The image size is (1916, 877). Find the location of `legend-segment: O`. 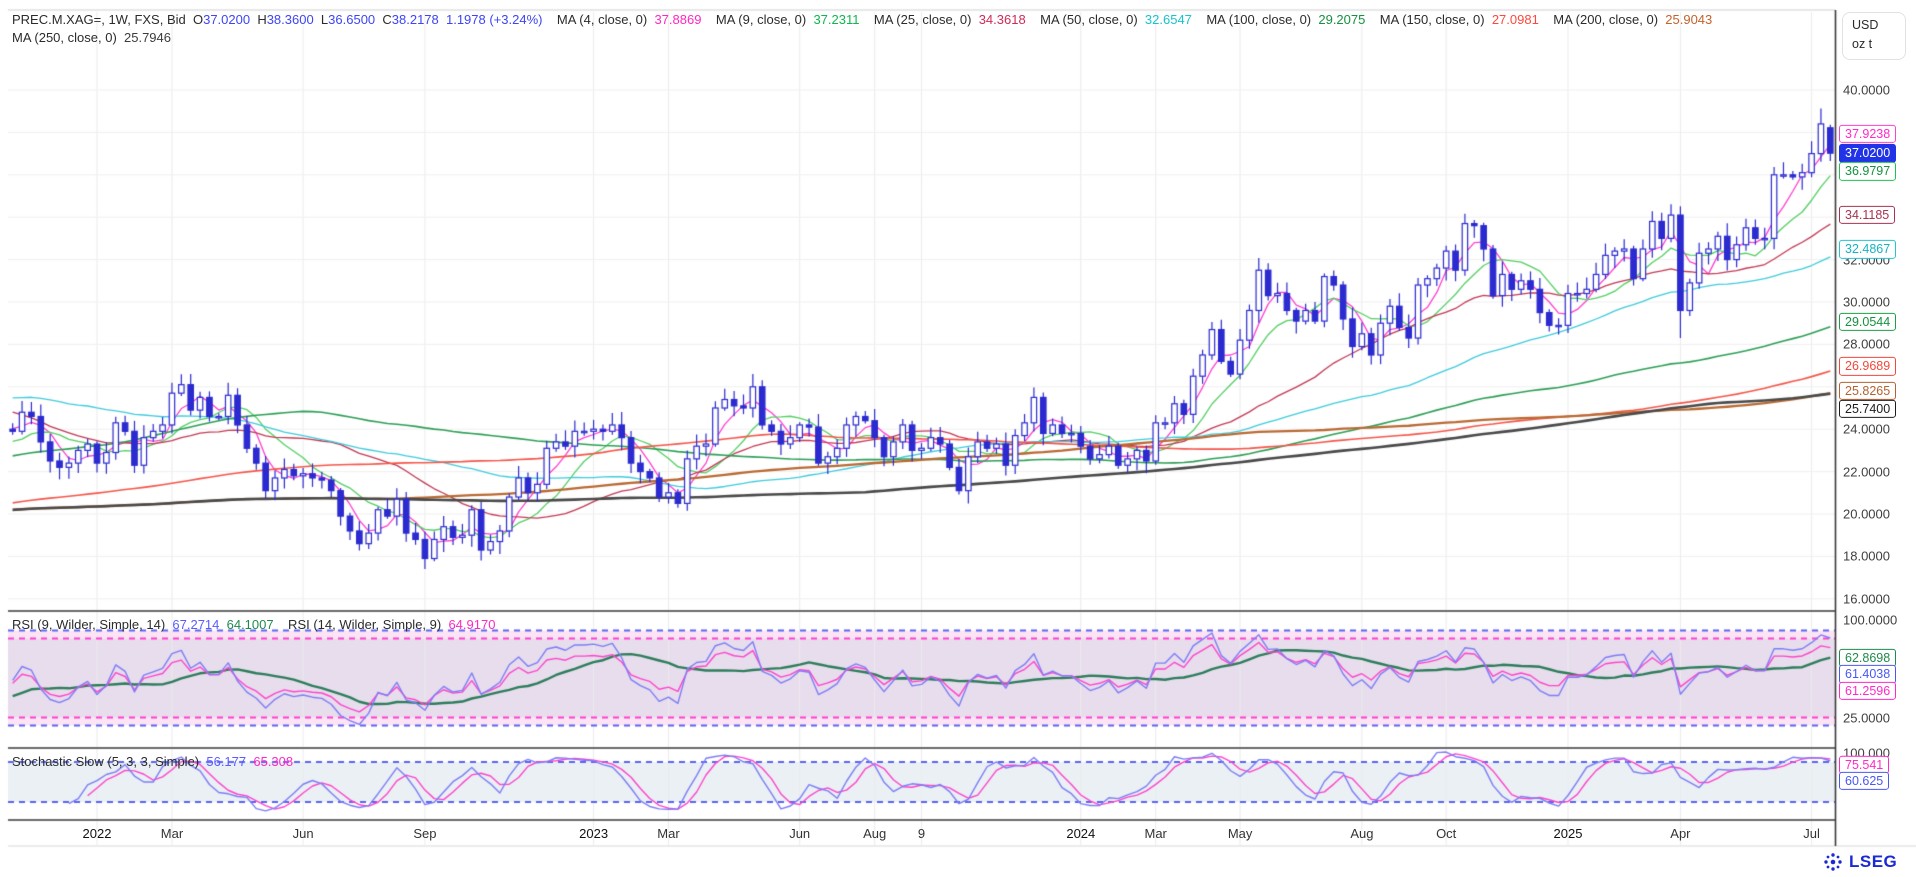

legend-segment: O is located at coordinates (198, 19).